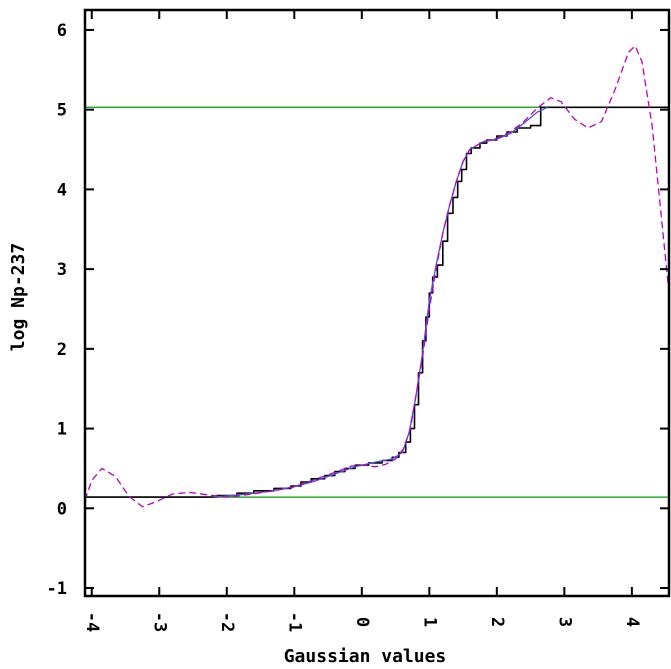  Describe the element at coordinates (62, 270) in the screenshot. I see `y-tick-label: 3` at that location.